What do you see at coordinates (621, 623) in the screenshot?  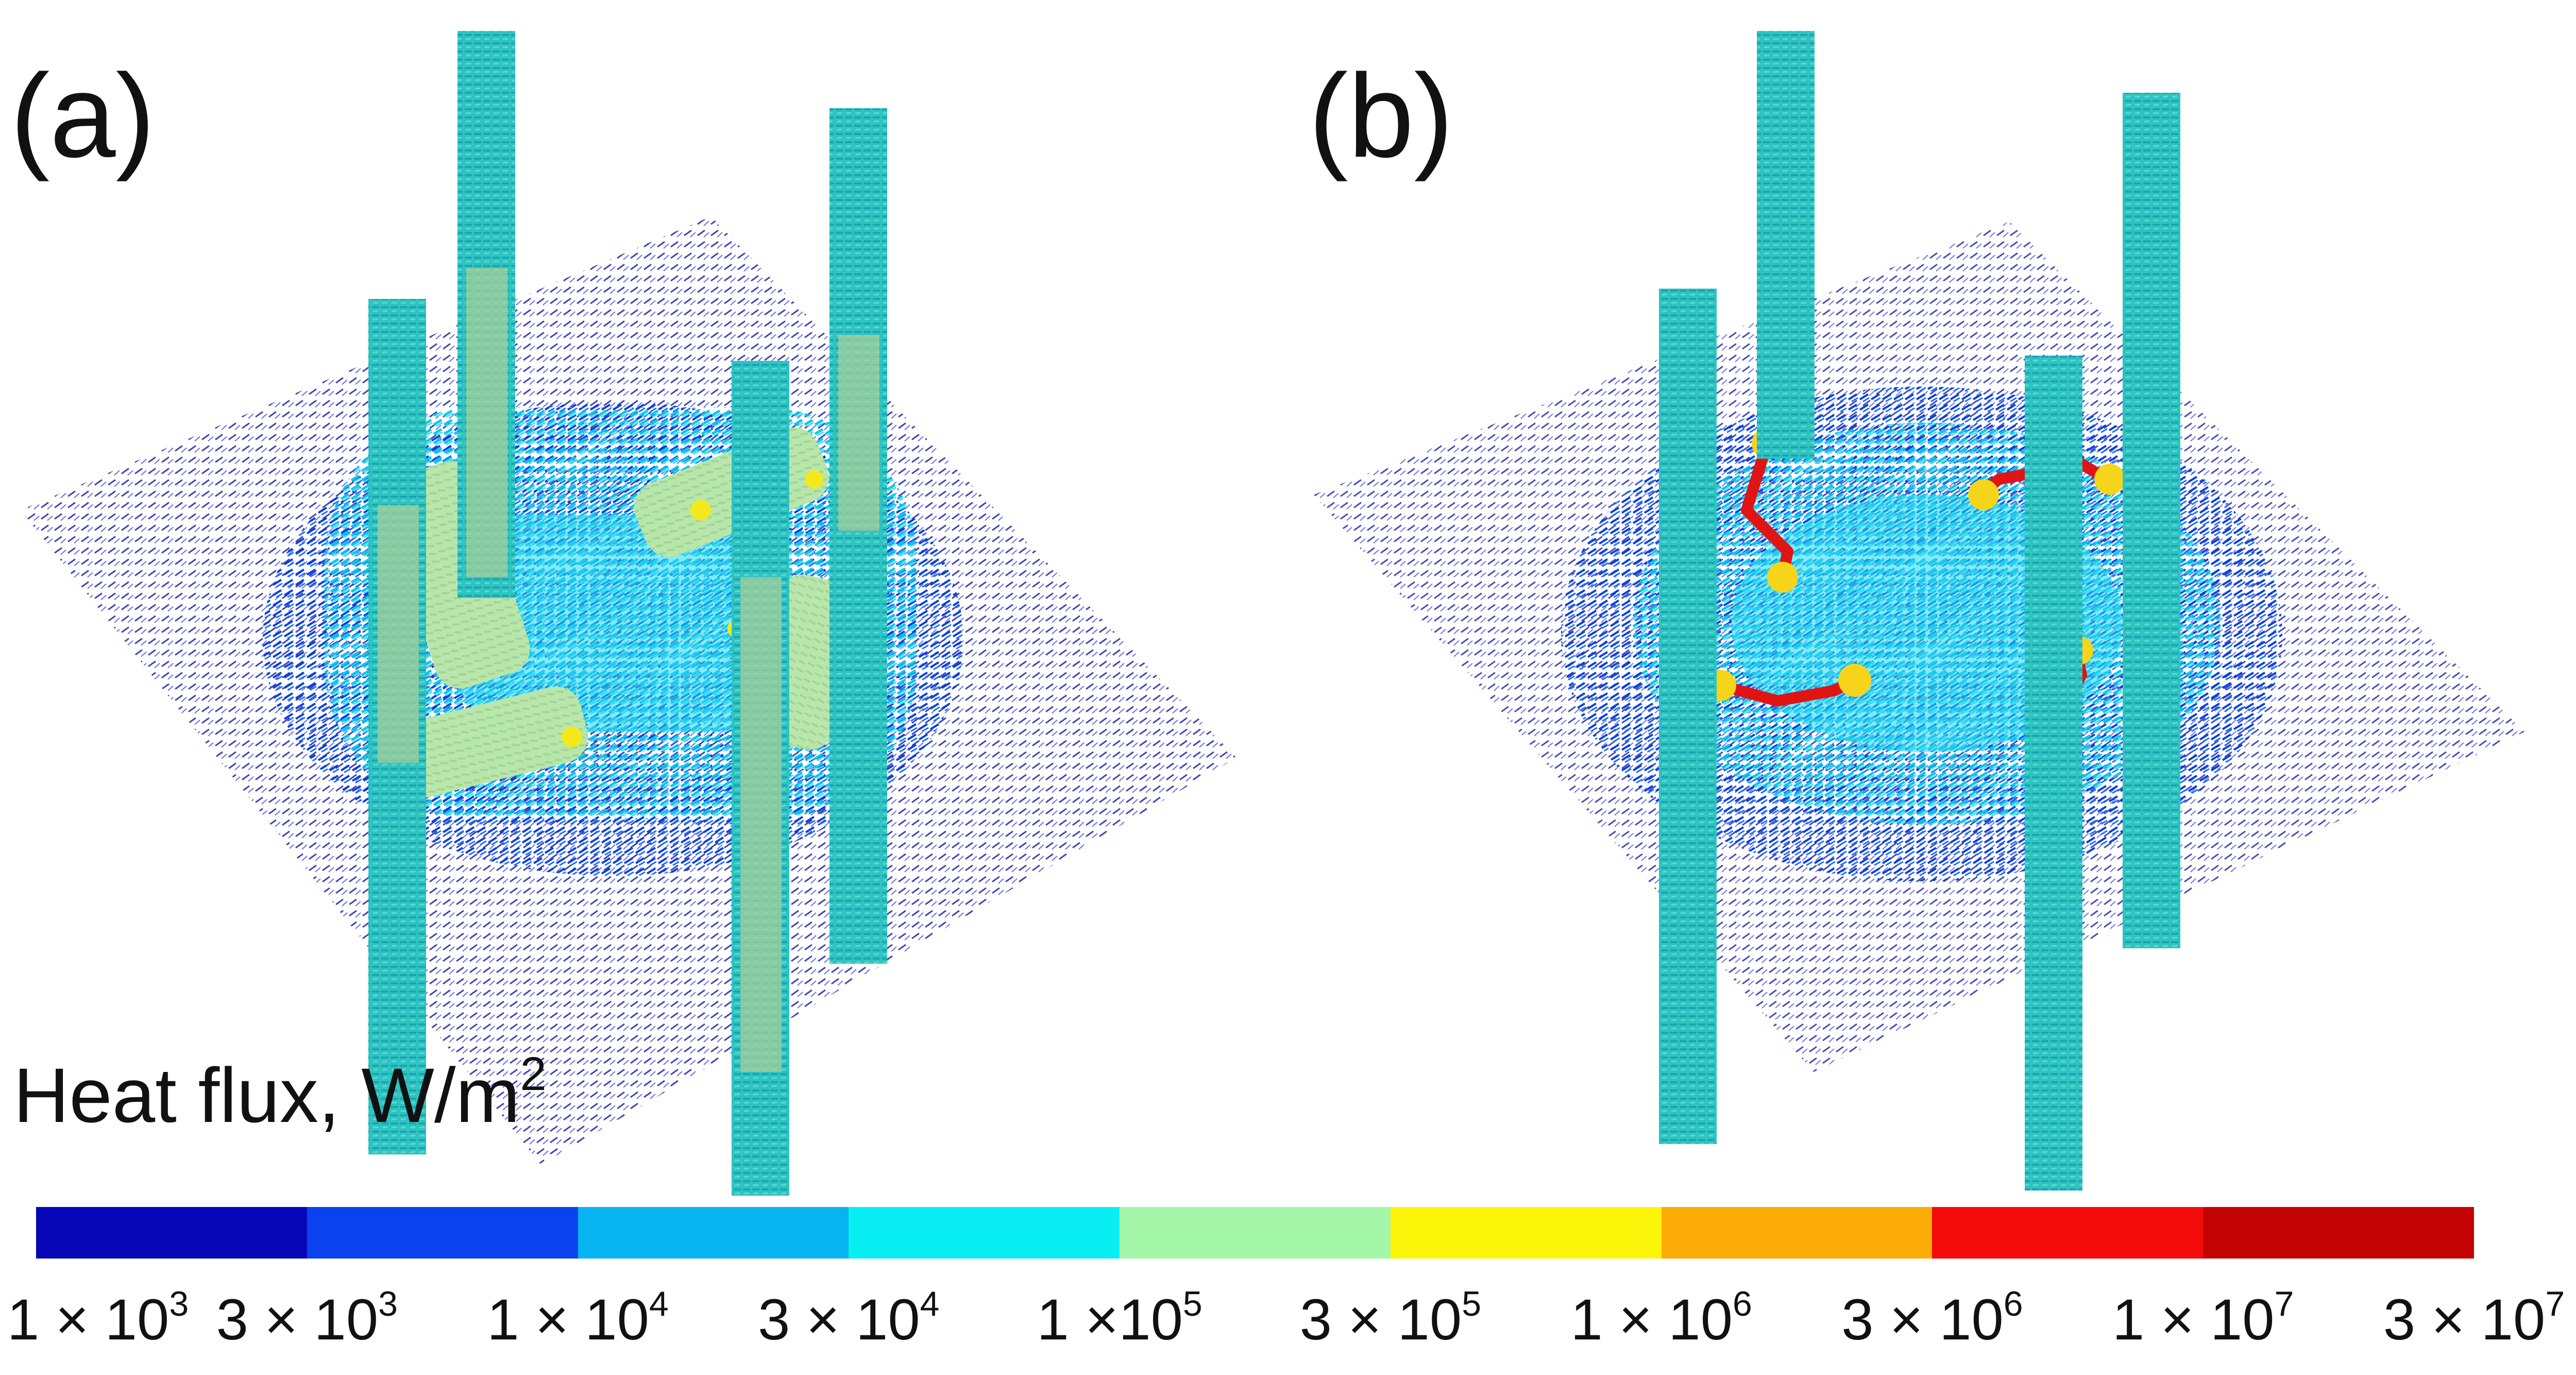 I see `panel-a-heater-disc-core` at bounding box center [621, 623].